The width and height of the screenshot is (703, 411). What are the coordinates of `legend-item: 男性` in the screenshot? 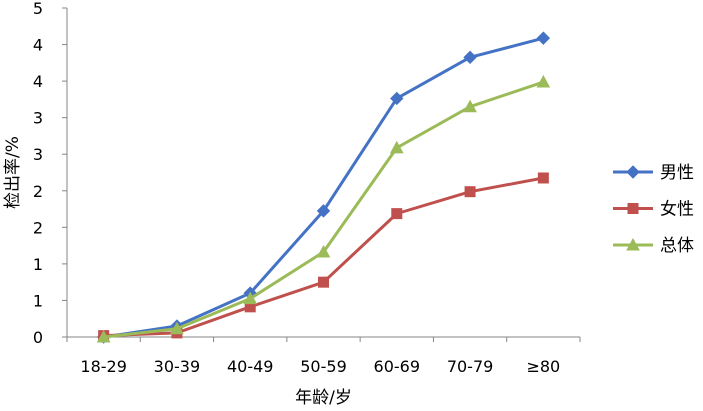 It's located at (653, 173).